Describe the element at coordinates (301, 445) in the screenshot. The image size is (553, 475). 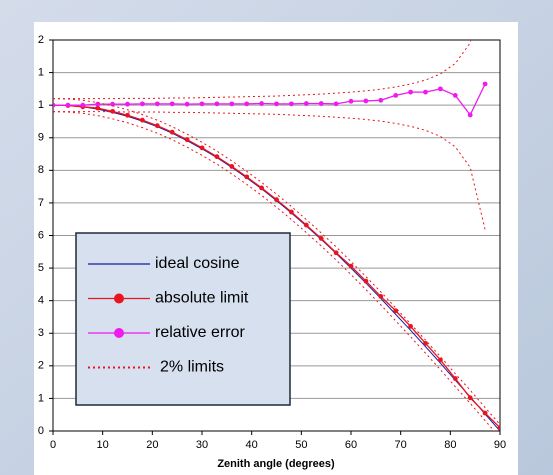
I see `x-tick-label: 50` at that location.